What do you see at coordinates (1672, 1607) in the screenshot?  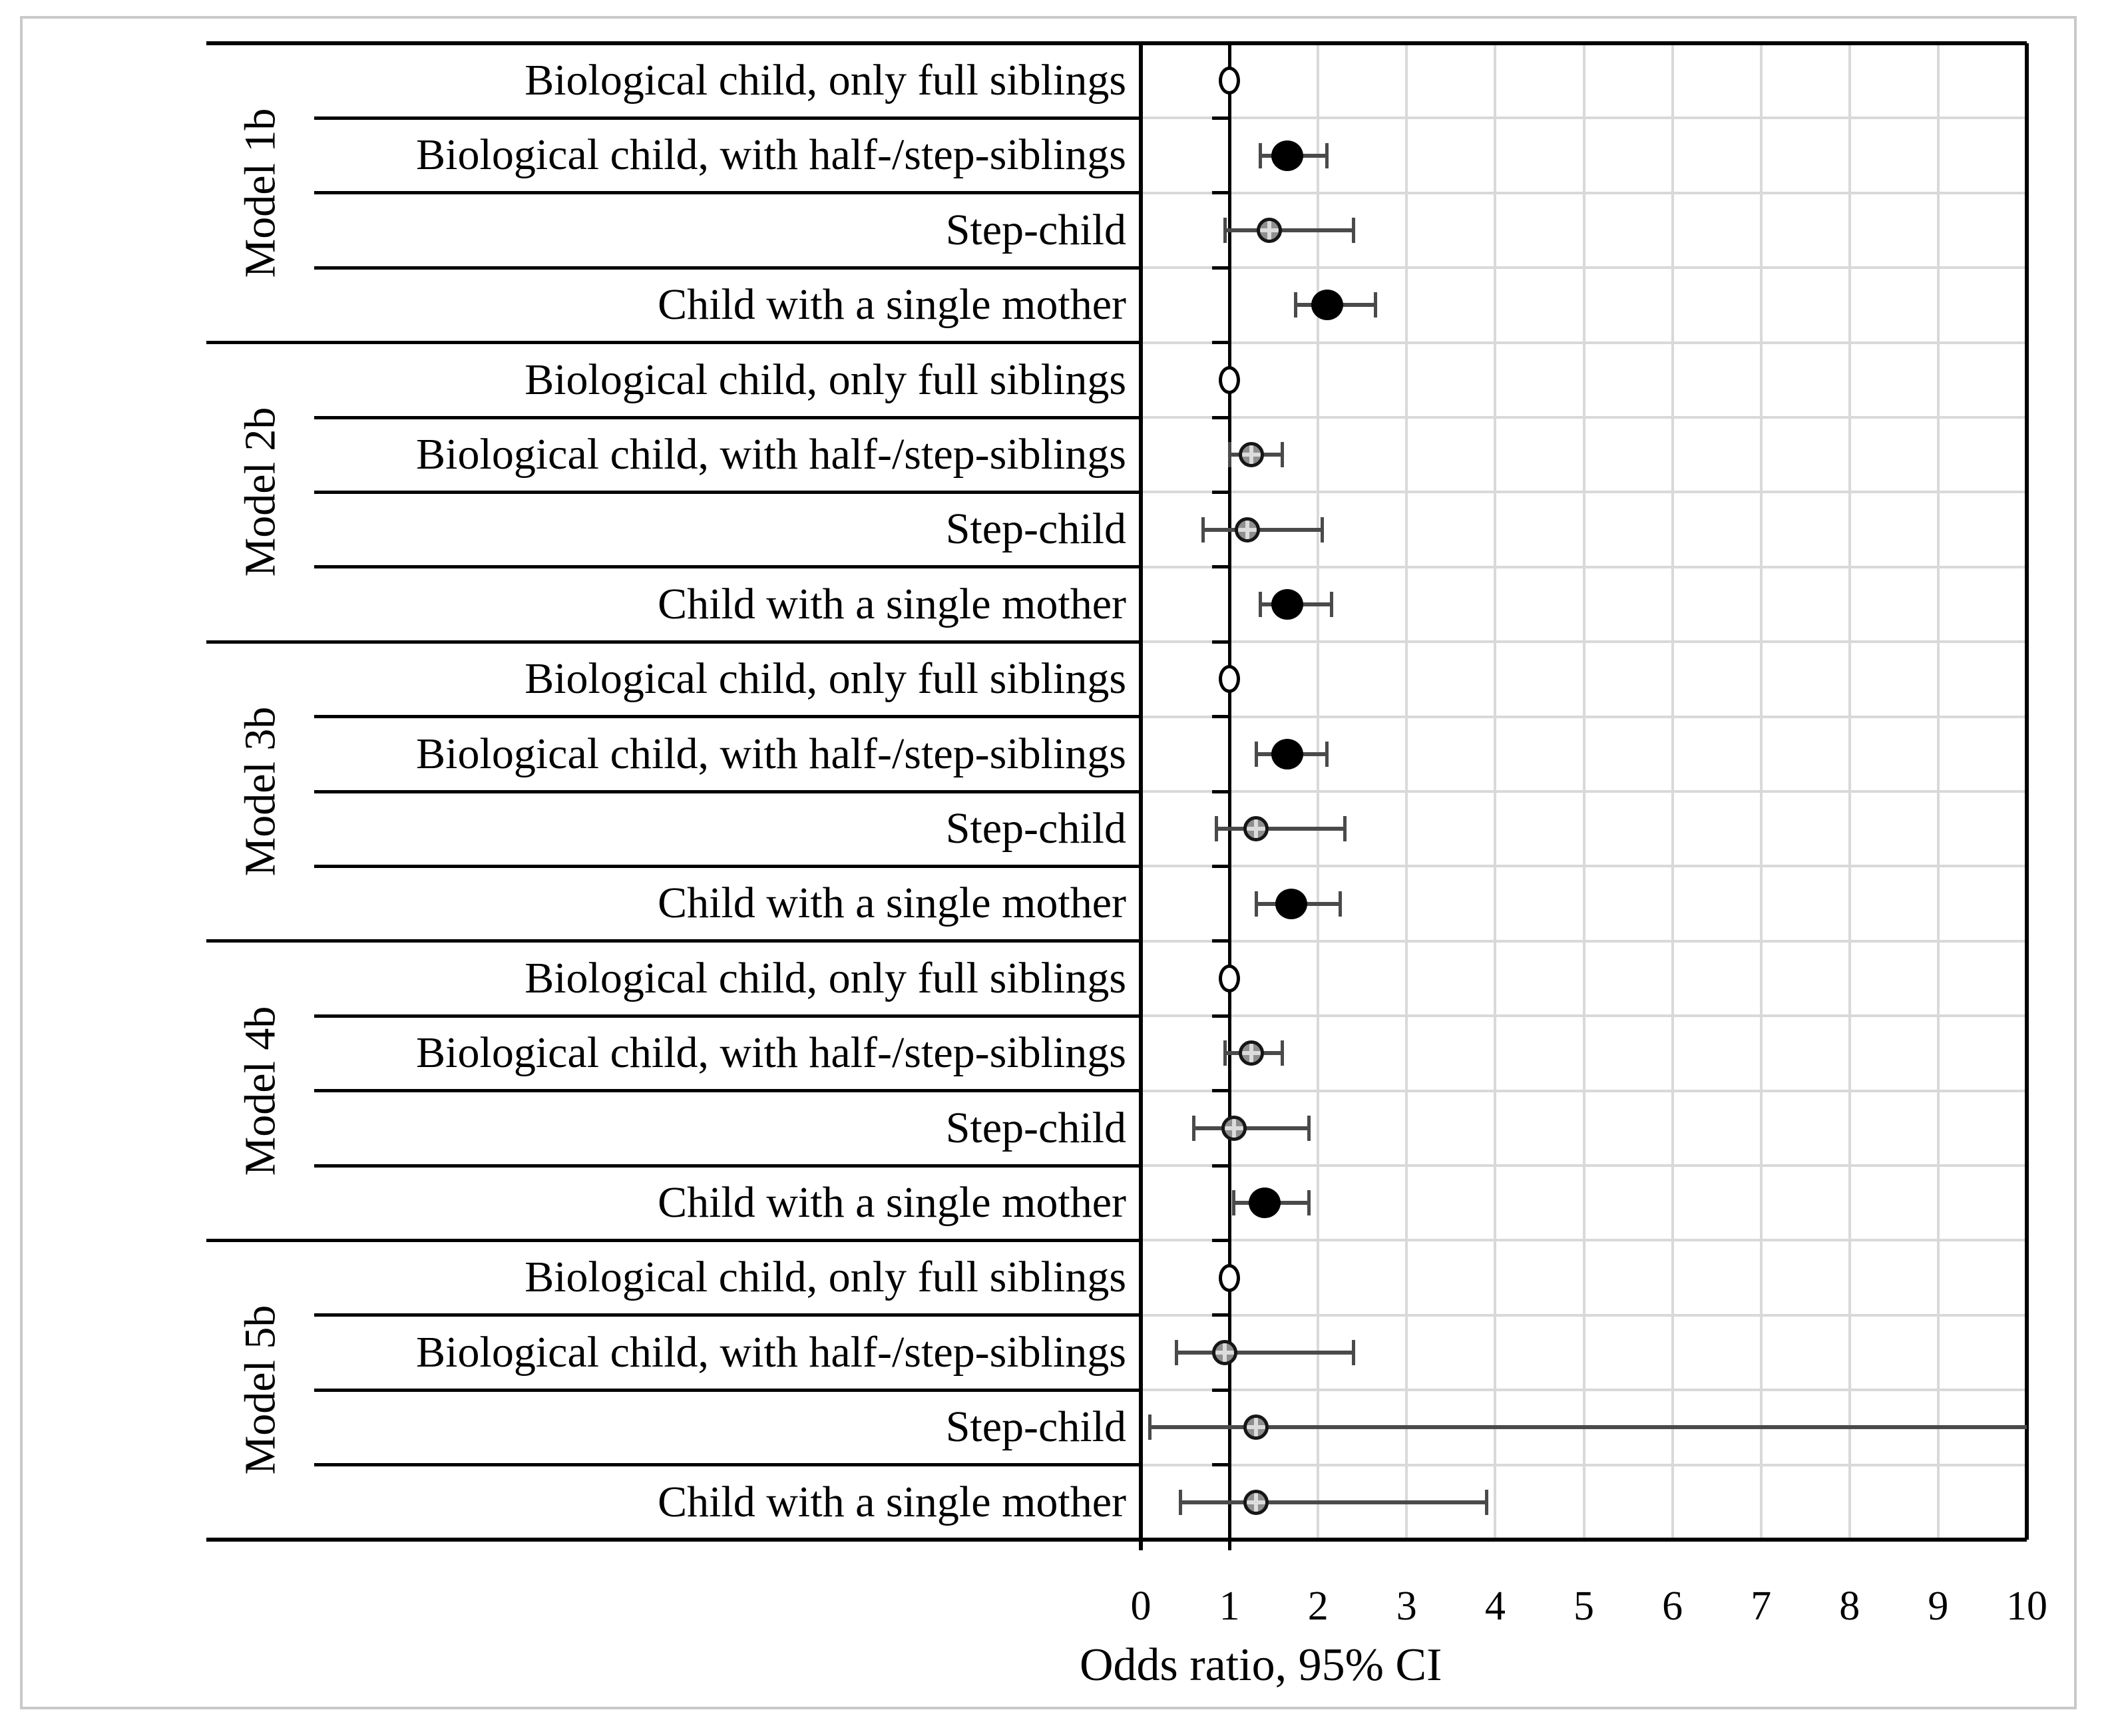 I see `x-tick-label: 6` at bounding box center [1672, 1607].